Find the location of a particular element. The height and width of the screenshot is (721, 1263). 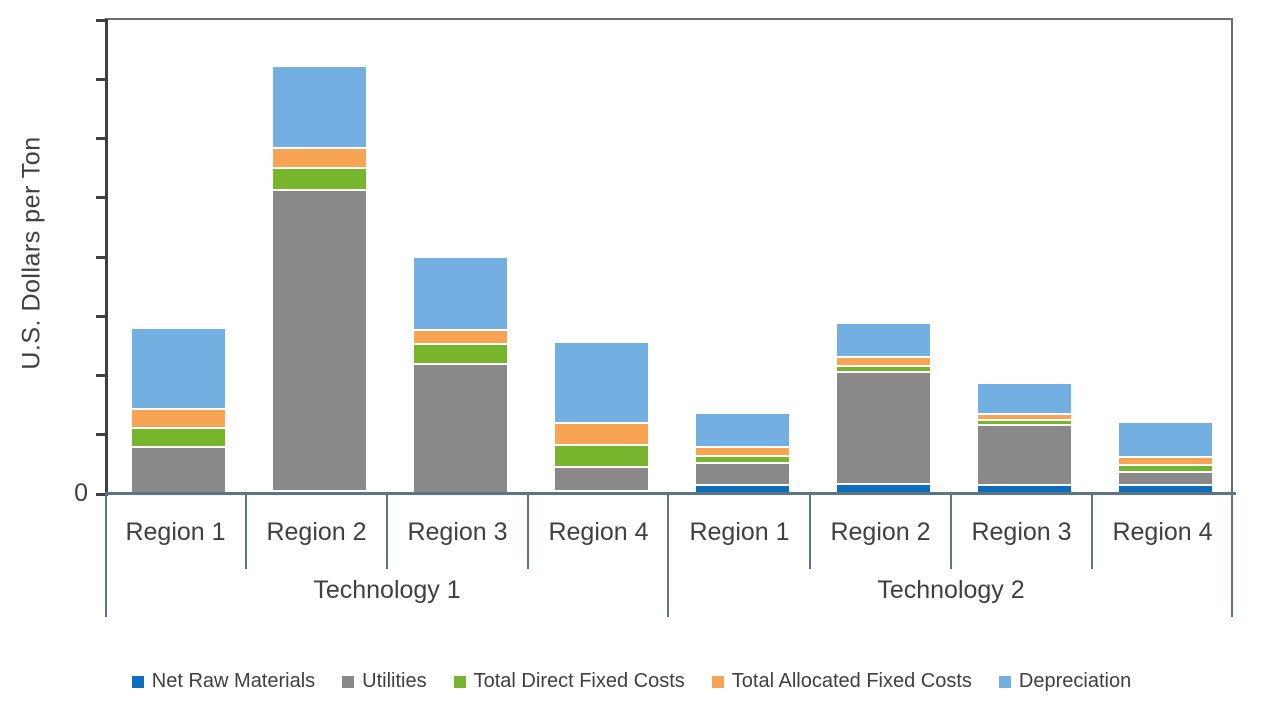

legend-item: Utilities is located at coordinates (384, 681).